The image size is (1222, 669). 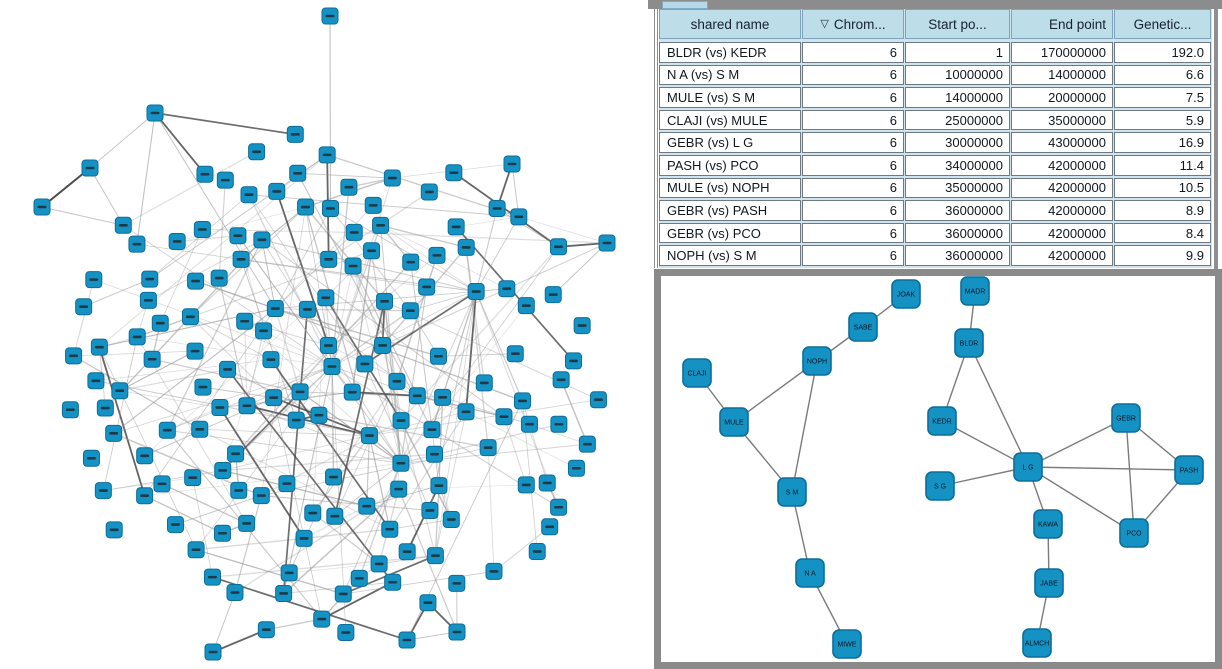 I want to click on network-edge-LG-PCO, so click(x=1081, y=500).